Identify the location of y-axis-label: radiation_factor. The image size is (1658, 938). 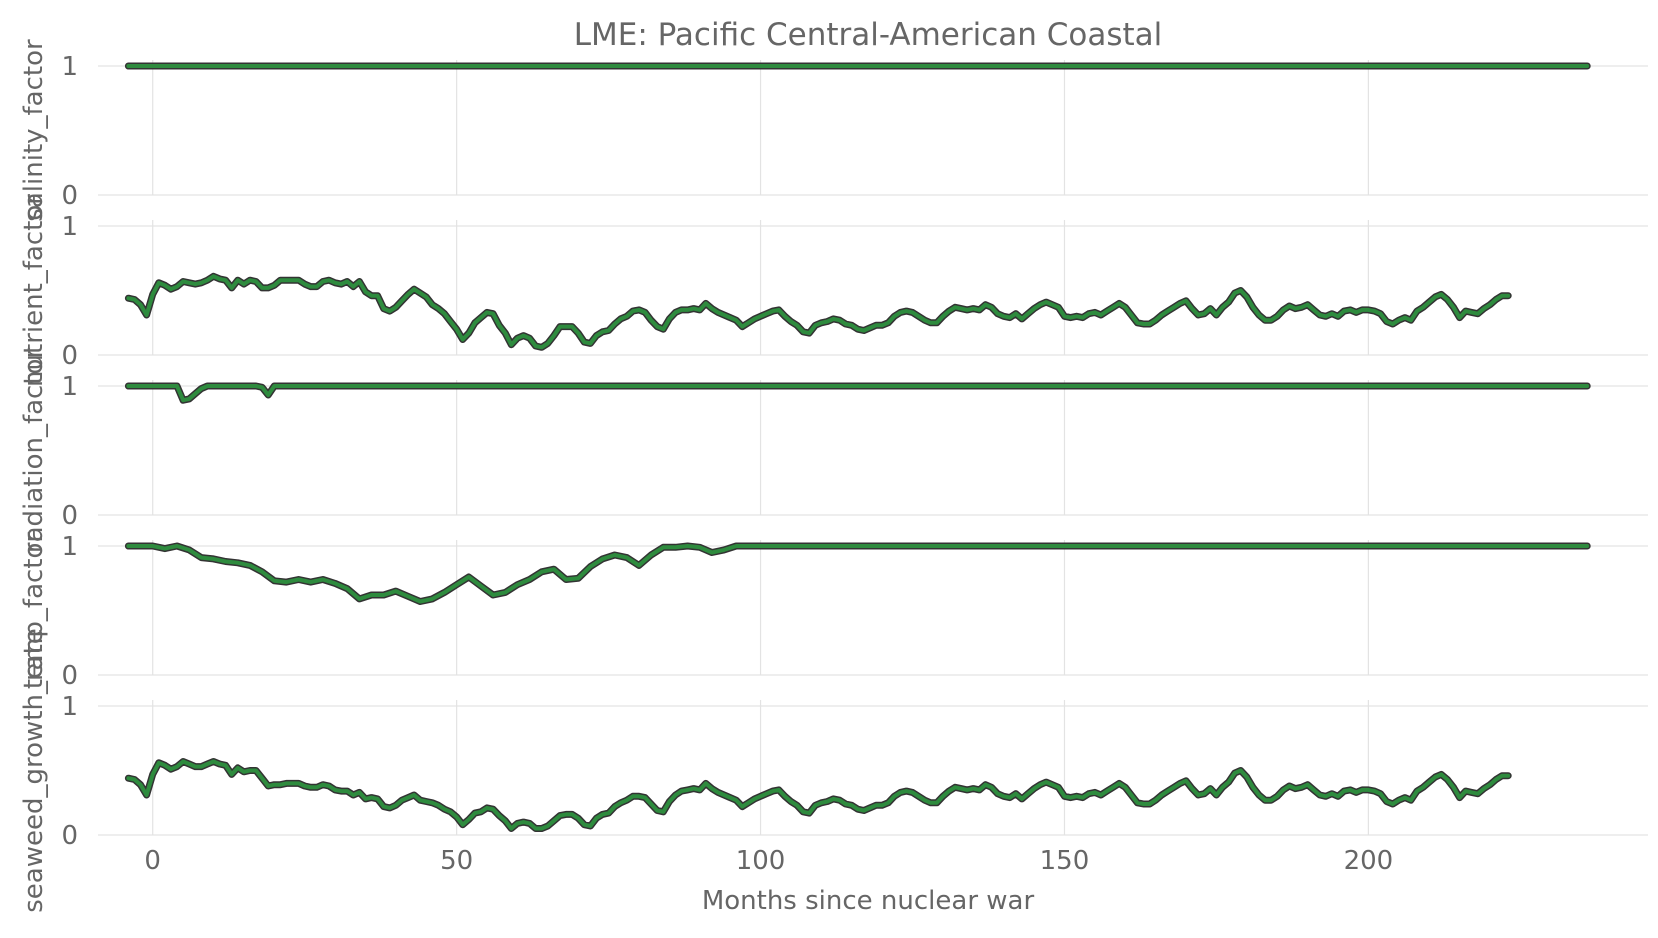
(34, 451).